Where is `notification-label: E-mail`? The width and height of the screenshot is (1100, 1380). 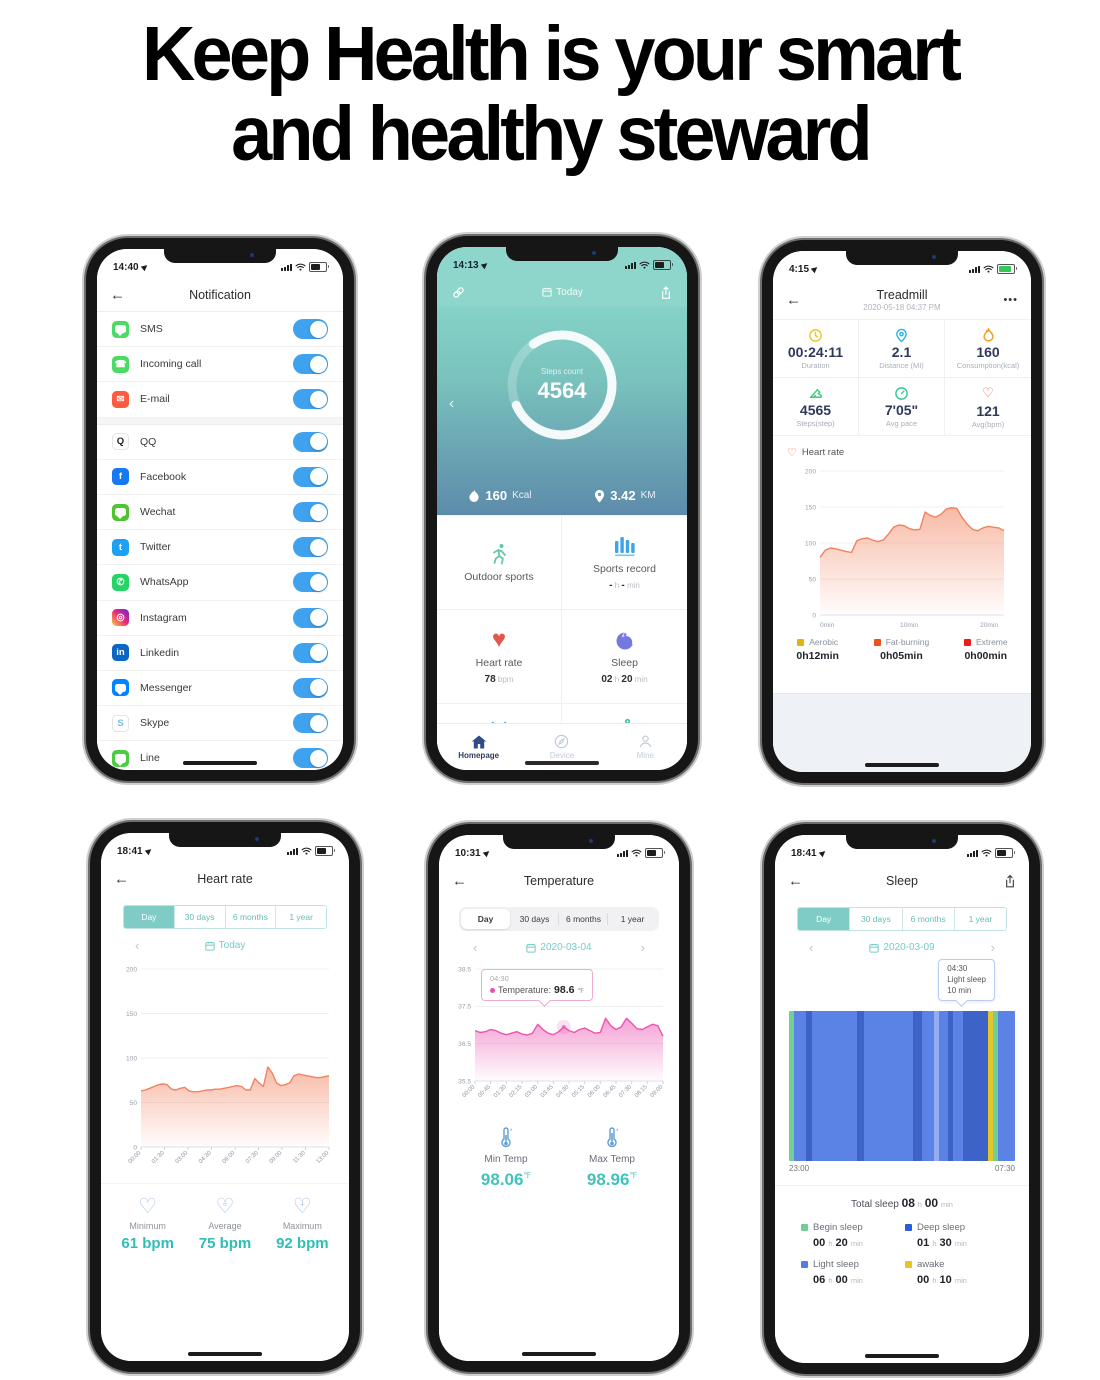
notification-label: E-mail is located at coordinates (155, 399).